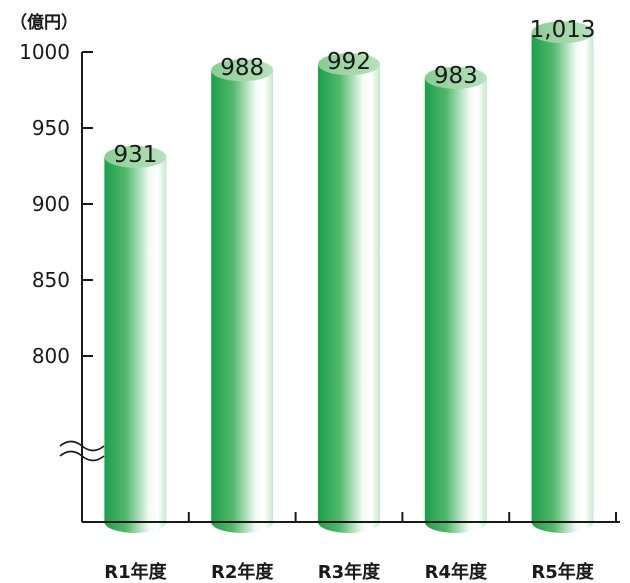  I want to click on x-tick-label: R2年度, so click(242, 572).